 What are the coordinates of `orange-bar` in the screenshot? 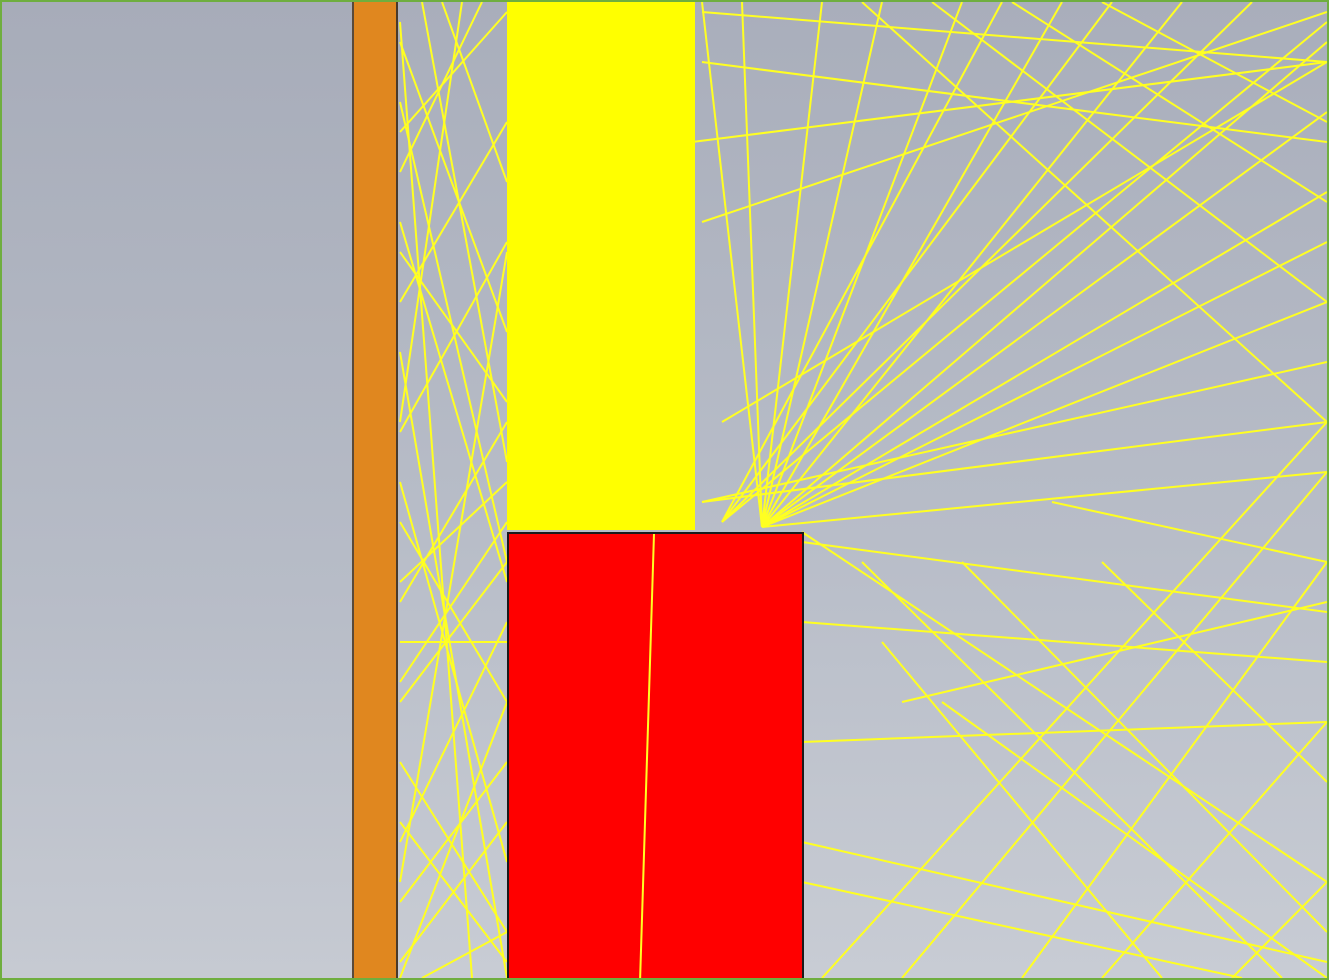 It's located at (375, 490).